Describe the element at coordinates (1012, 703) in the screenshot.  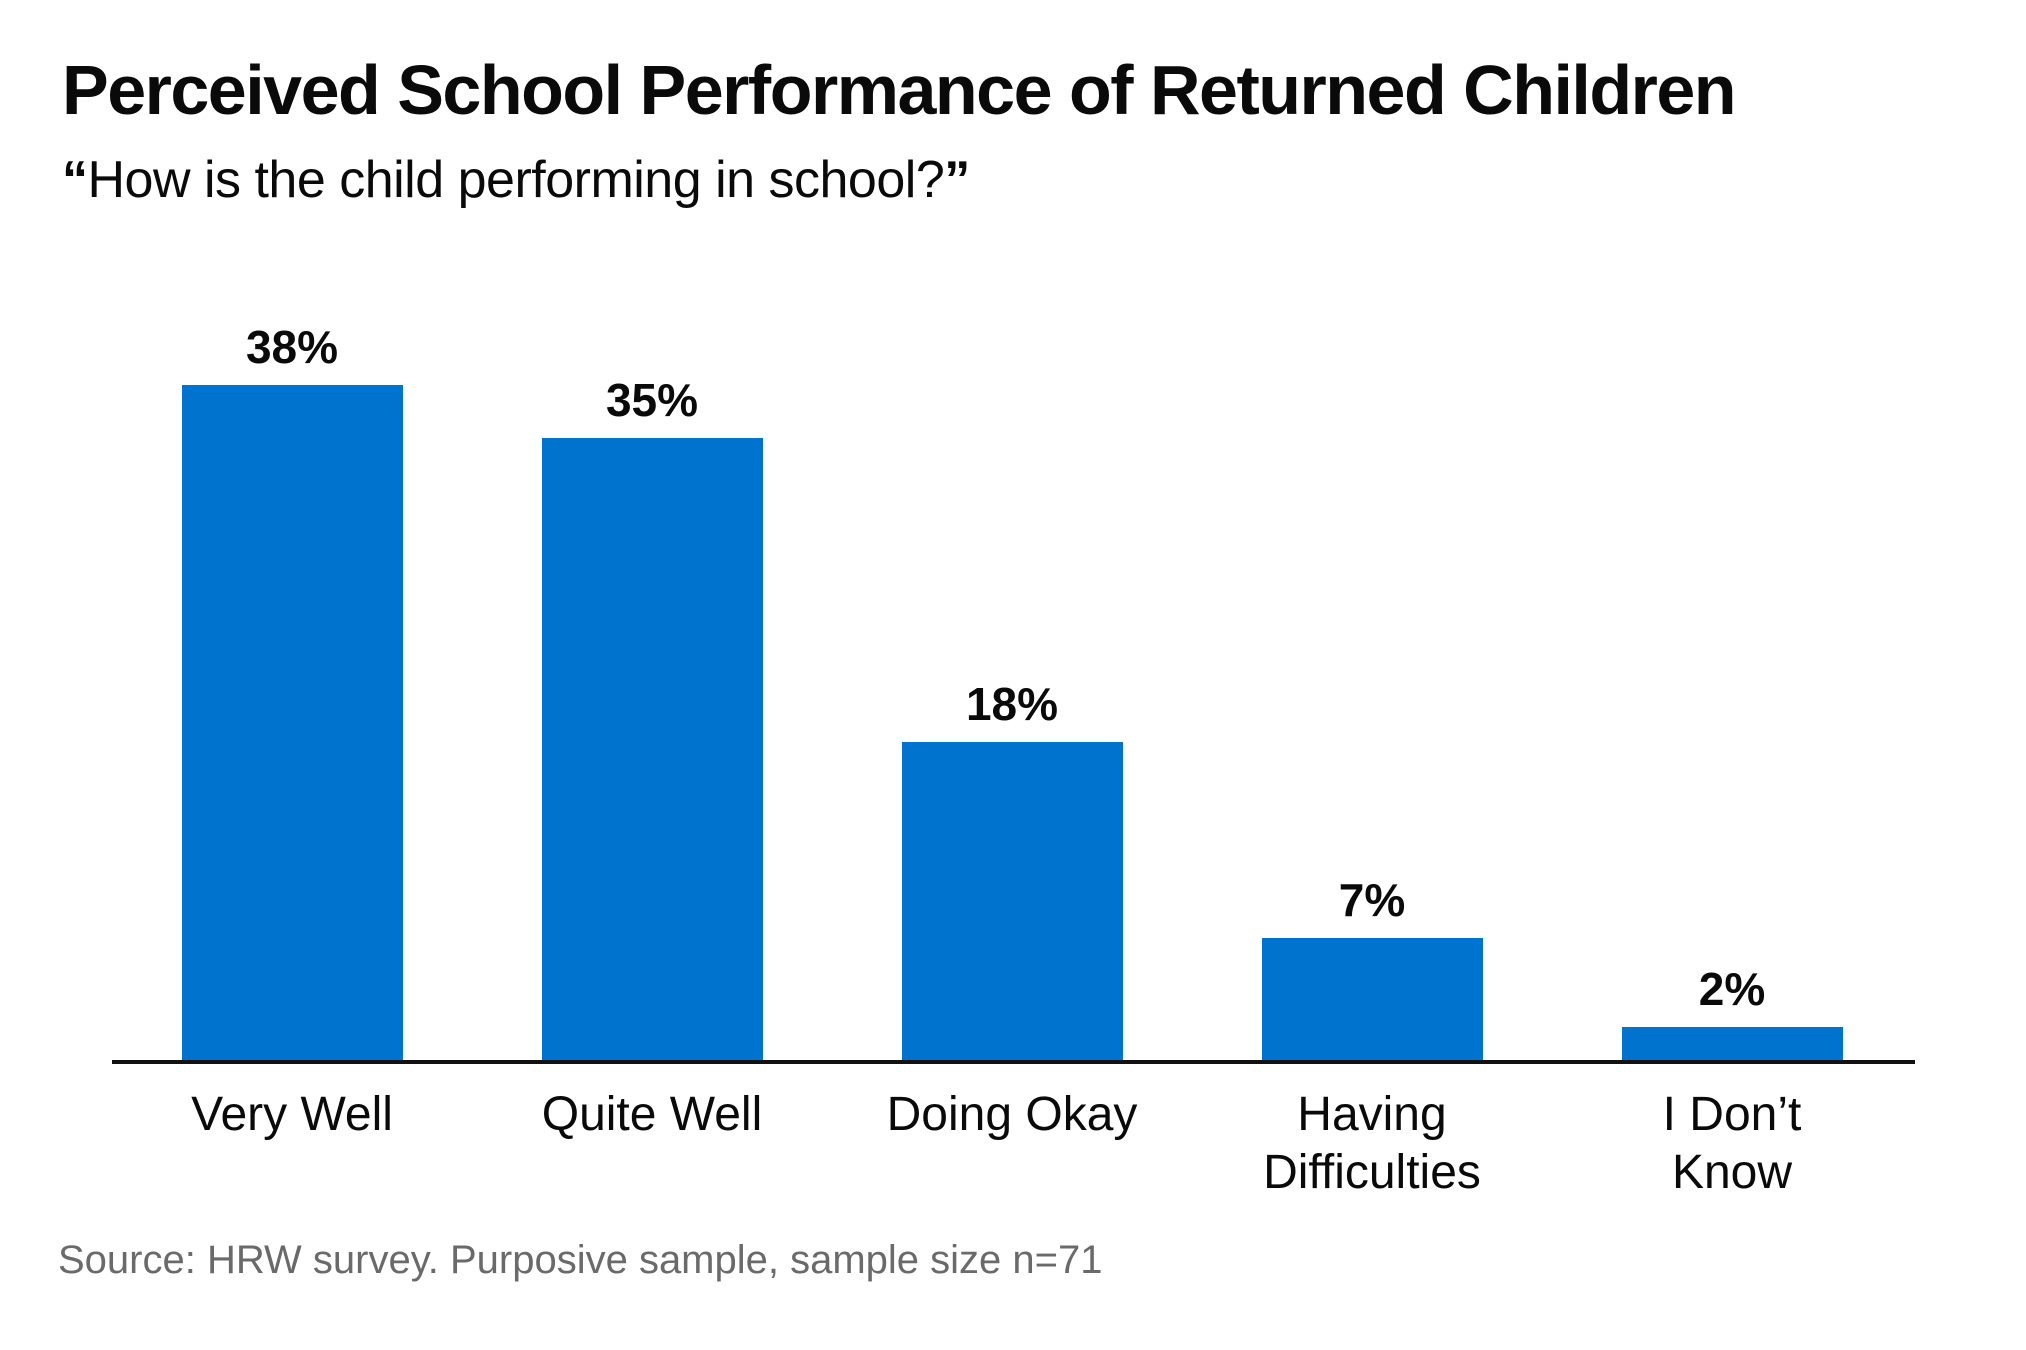
I see `bar-value-label: 18%` at that location.